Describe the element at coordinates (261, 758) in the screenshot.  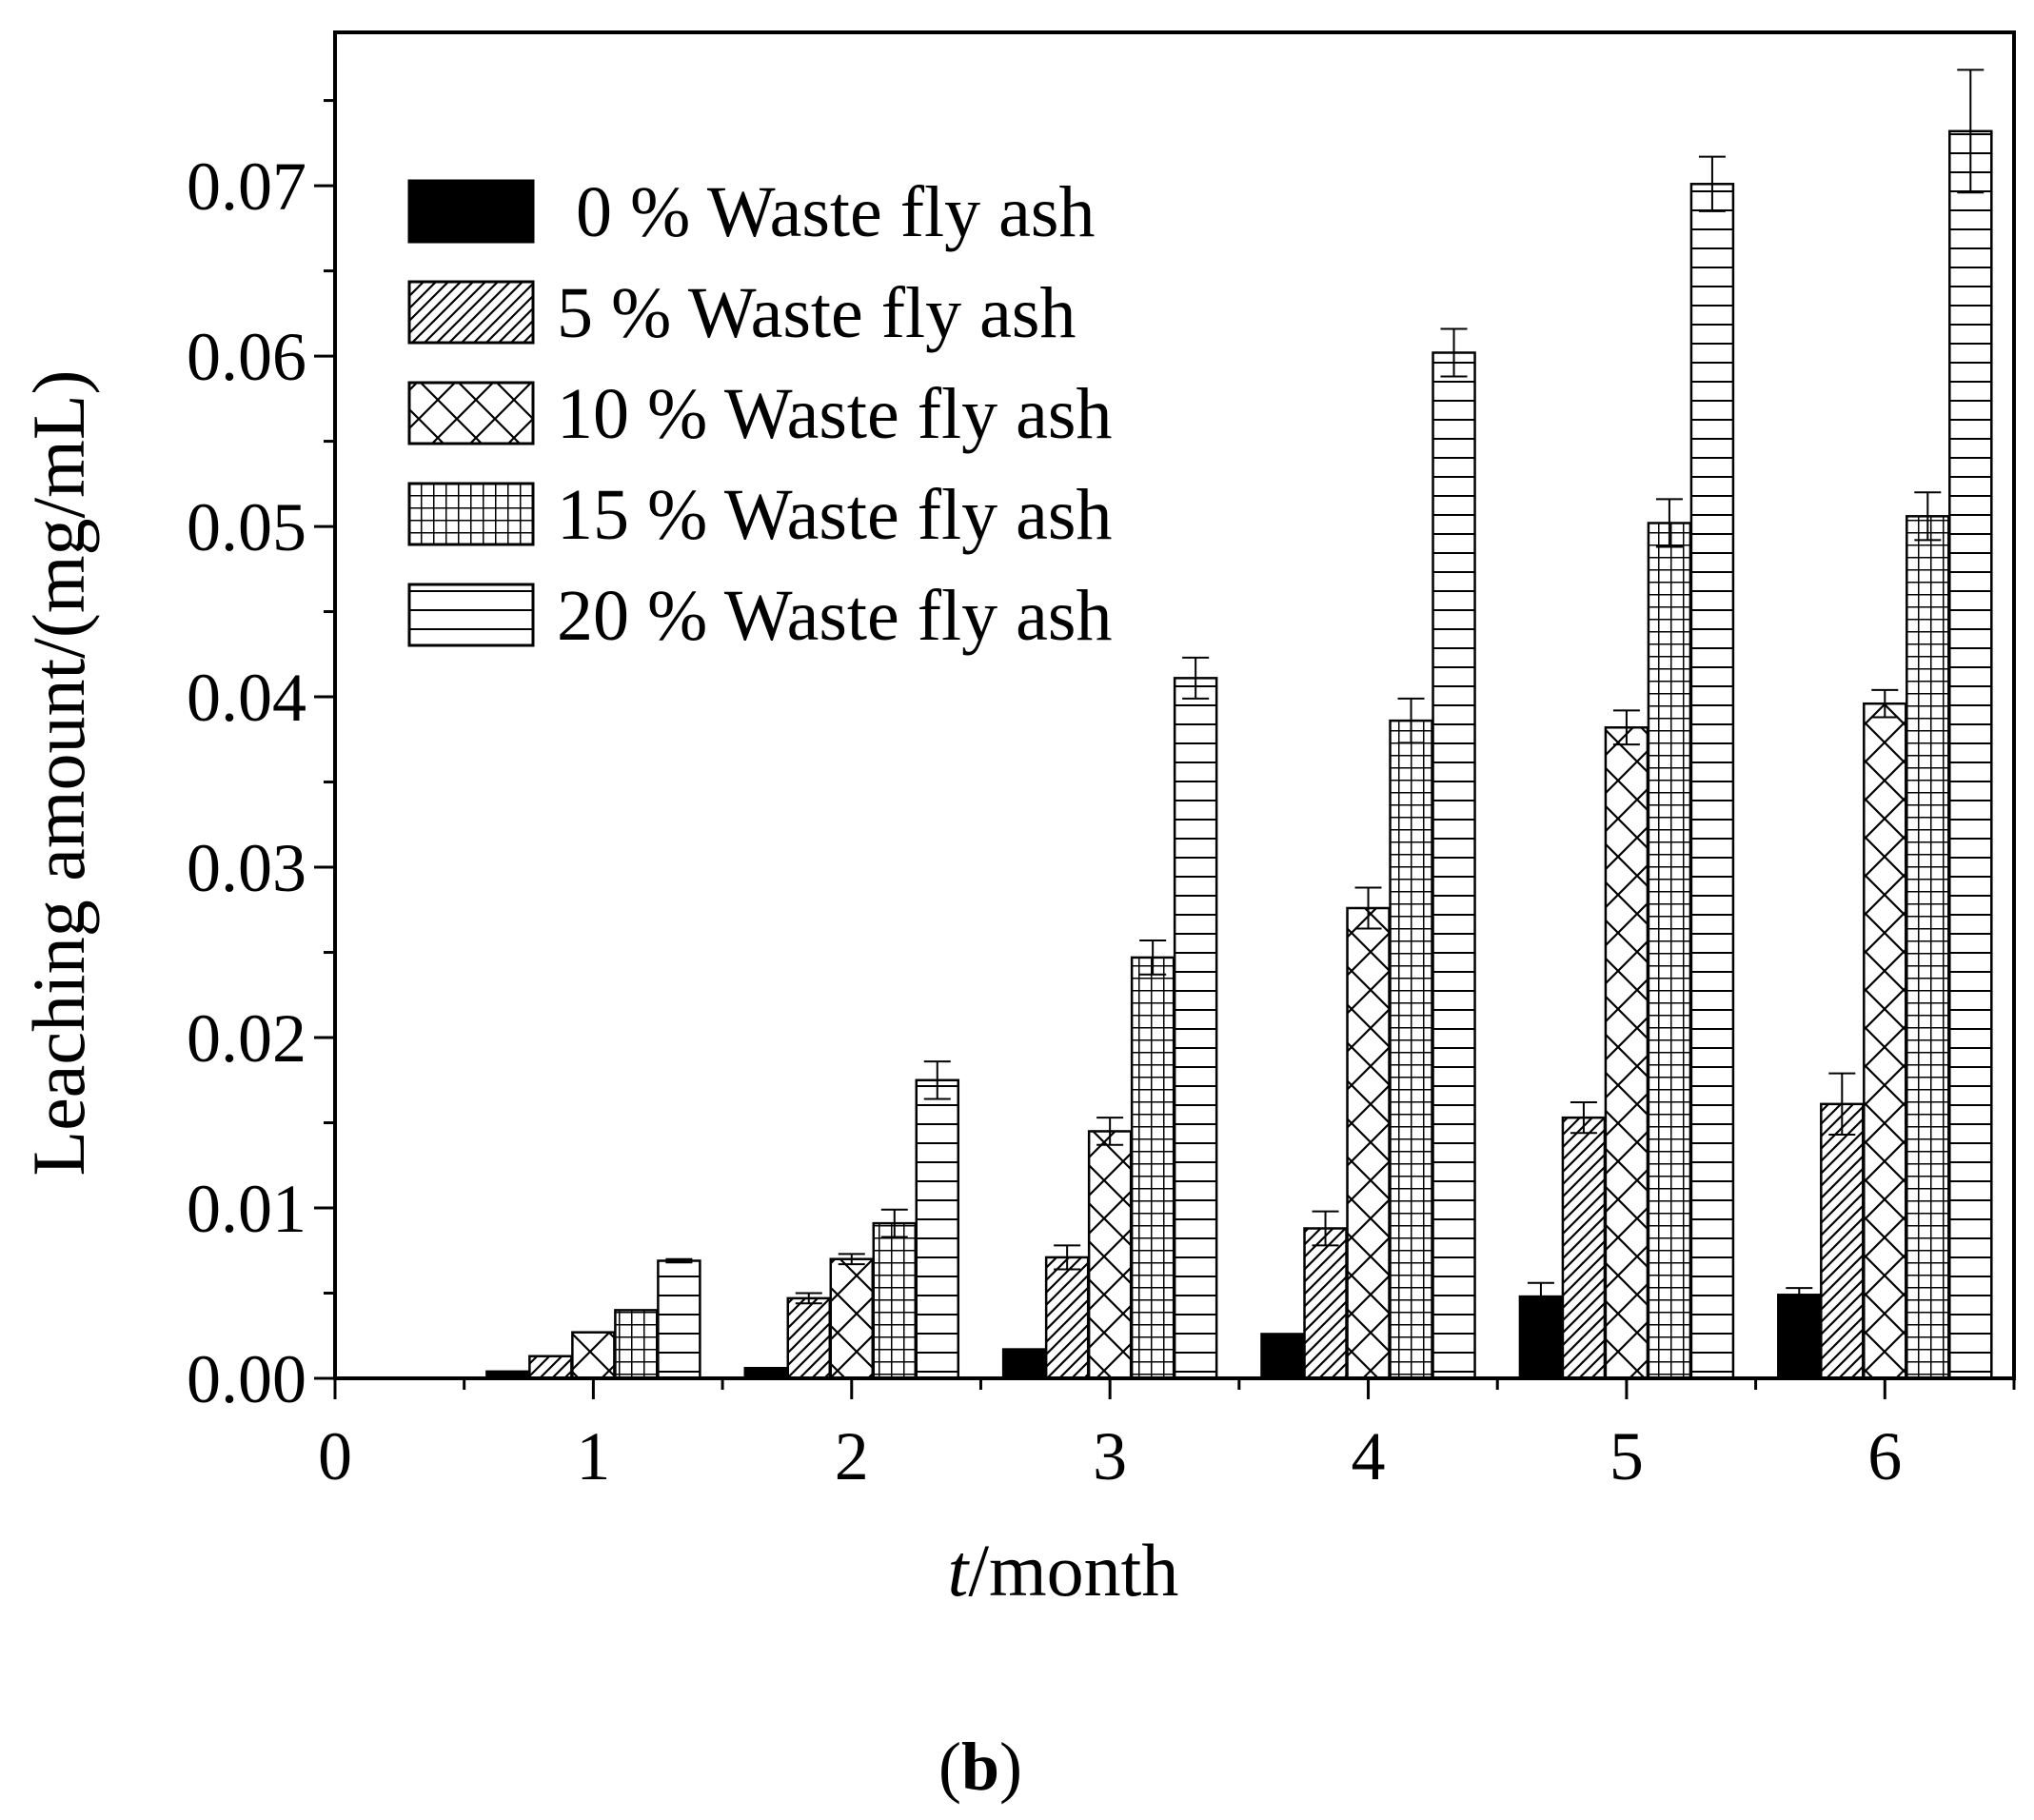
I see `y-axis: 0.00 0.01 0.02 0.03 0.04 0.05 0.06 0.07` at that location.